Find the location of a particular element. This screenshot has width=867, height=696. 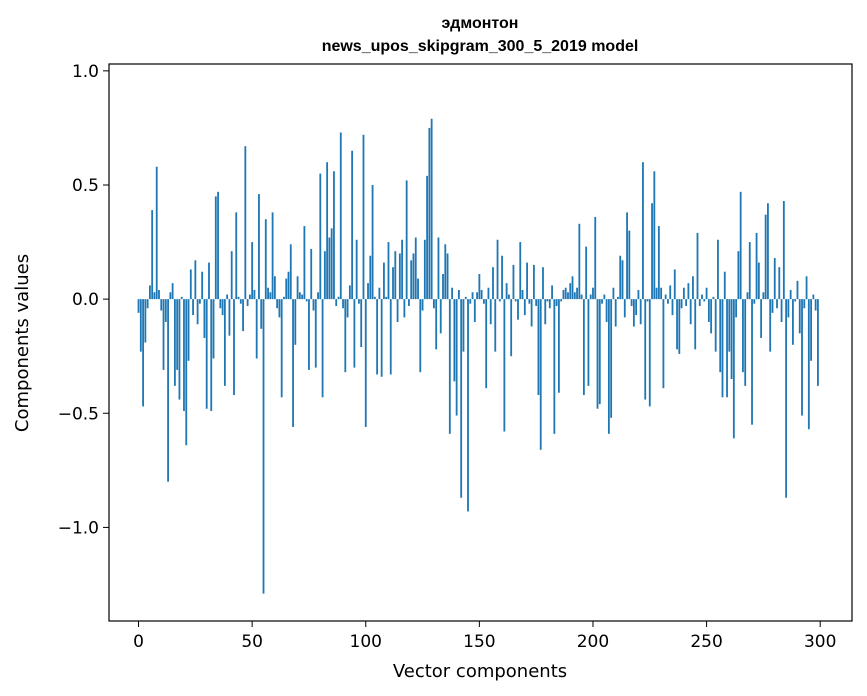

x-tick-label: 250 is located at coordinates (706, 642).